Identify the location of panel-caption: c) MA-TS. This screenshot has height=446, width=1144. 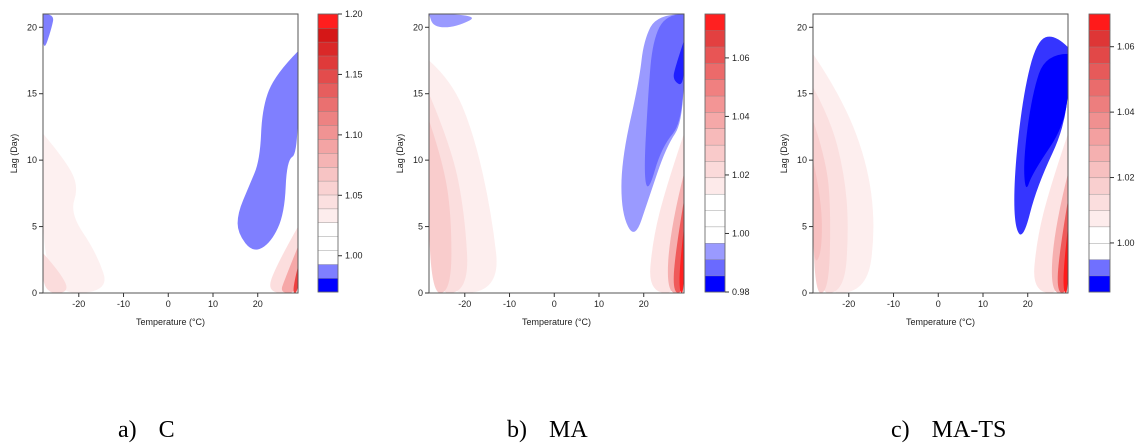
(948, 430).